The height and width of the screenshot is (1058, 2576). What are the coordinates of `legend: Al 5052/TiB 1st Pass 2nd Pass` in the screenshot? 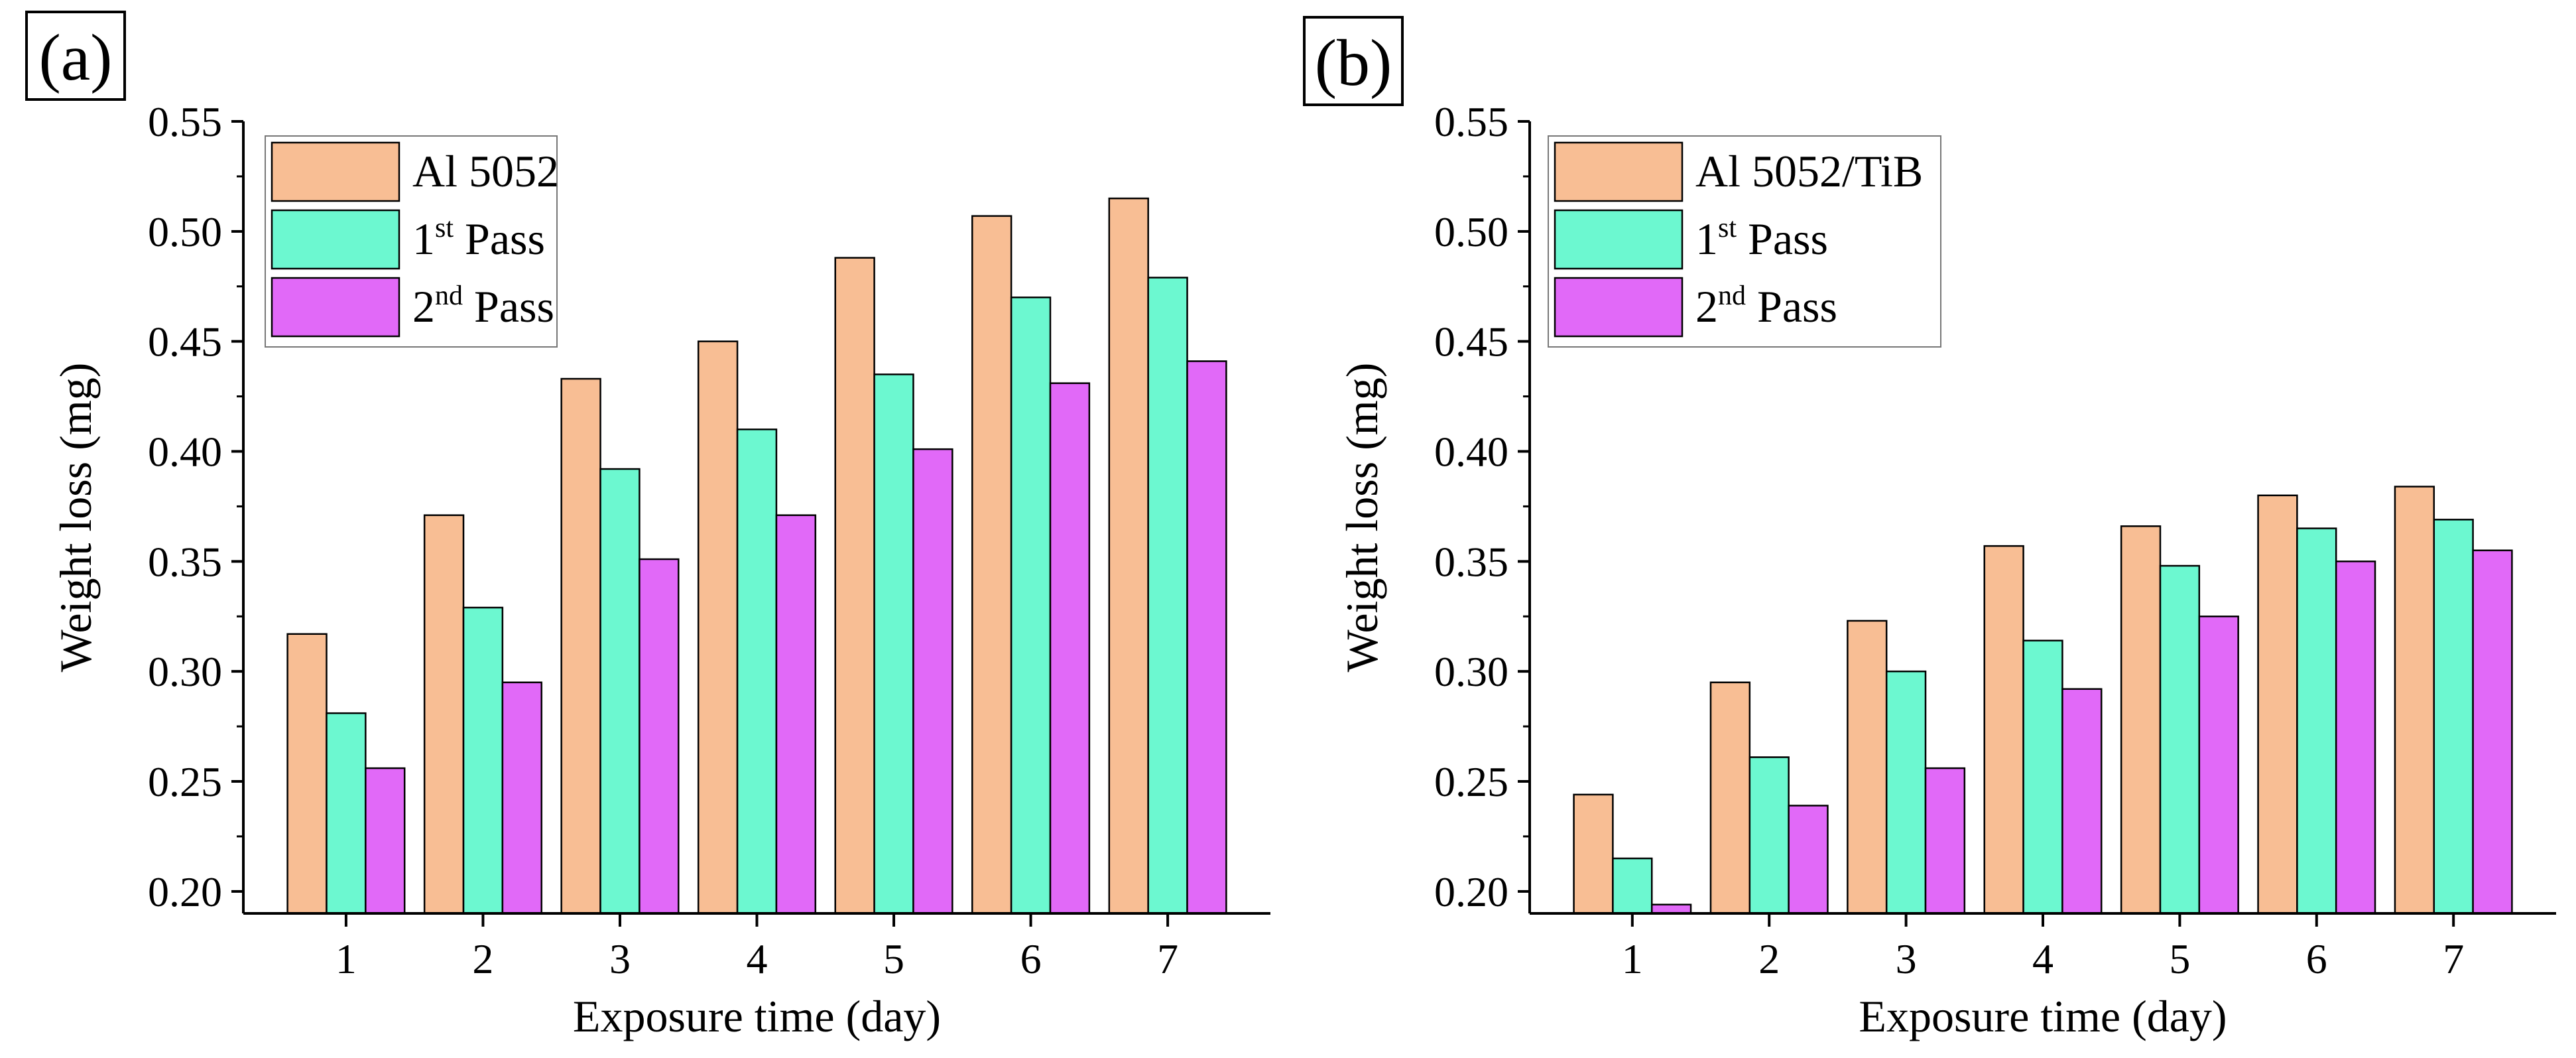 It's located at (1744, 241).